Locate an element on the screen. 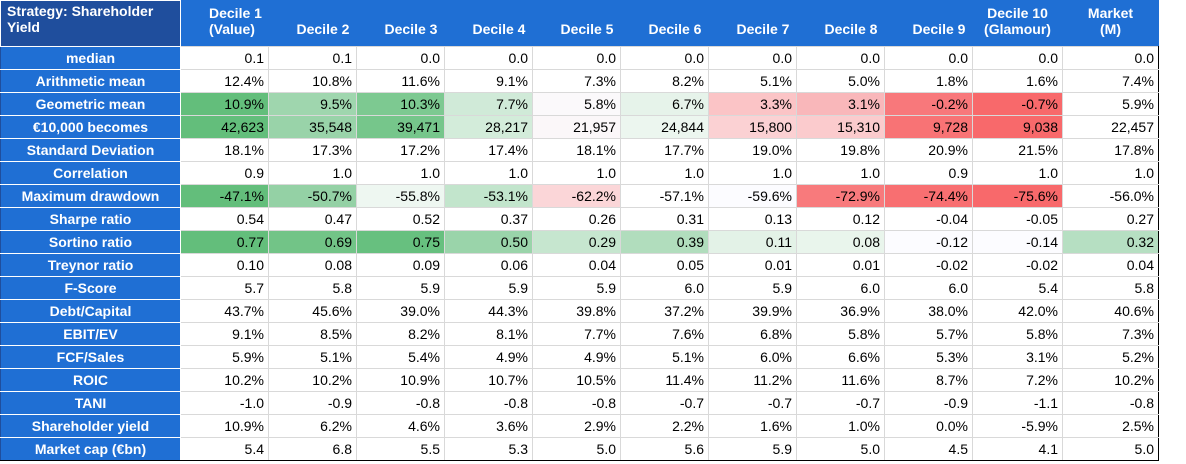  column-header-line2: Decile 4 is located at coordinates (499, 29).